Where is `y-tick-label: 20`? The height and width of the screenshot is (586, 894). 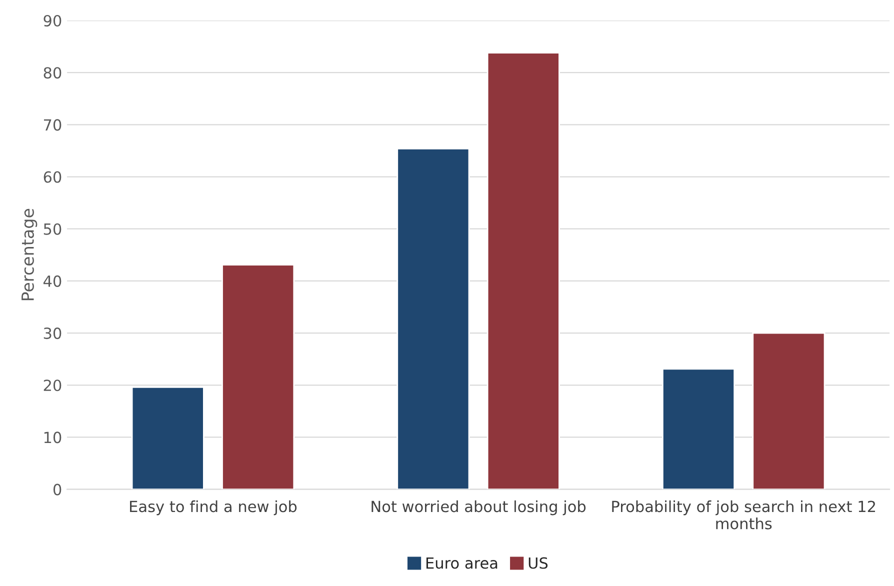
y-tick-label: 20 is located at coordinates (53, 386).